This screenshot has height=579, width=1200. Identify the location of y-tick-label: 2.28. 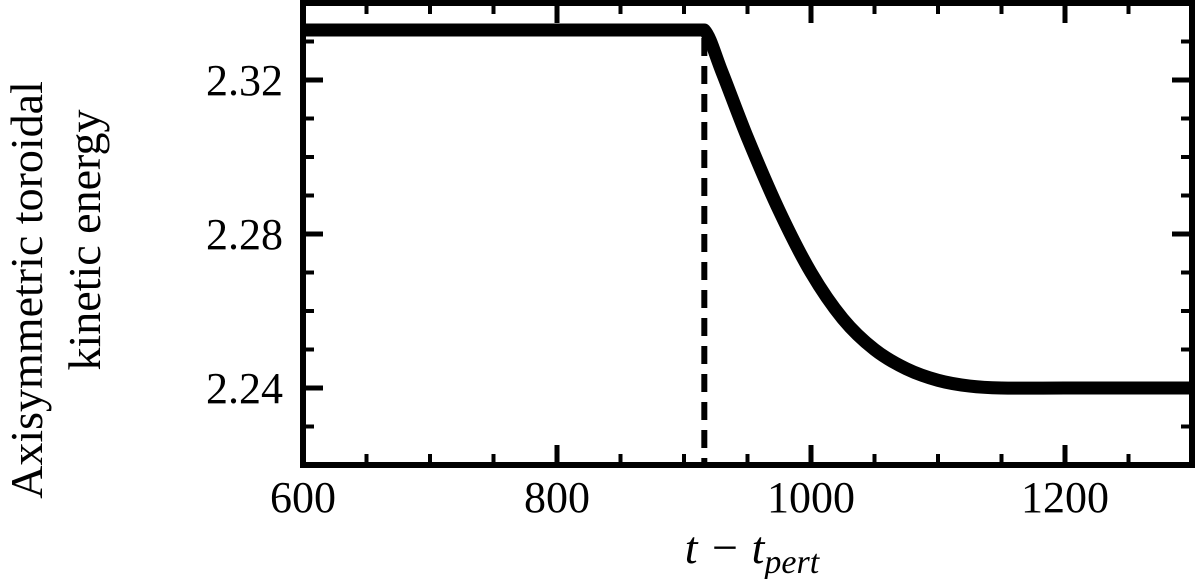
(244, 234).